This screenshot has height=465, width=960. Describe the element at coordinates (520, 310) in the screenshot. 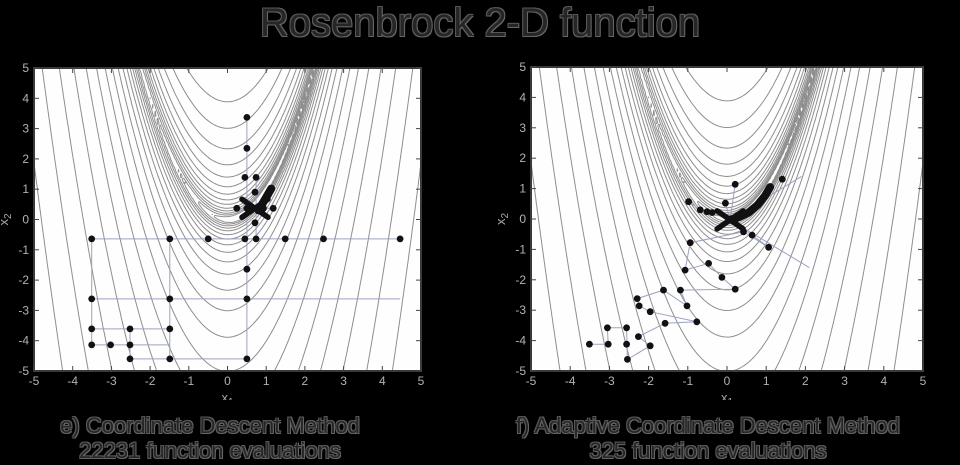

I see `y-tick-label: -3` at that location.